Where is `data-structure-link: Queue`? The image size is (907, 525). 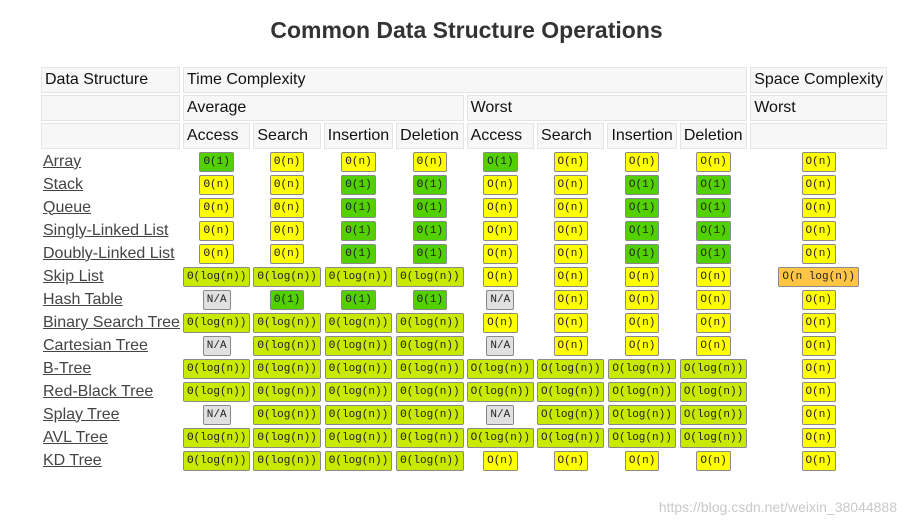 data-structure-link: Queue is located at coordinates (67, 207).